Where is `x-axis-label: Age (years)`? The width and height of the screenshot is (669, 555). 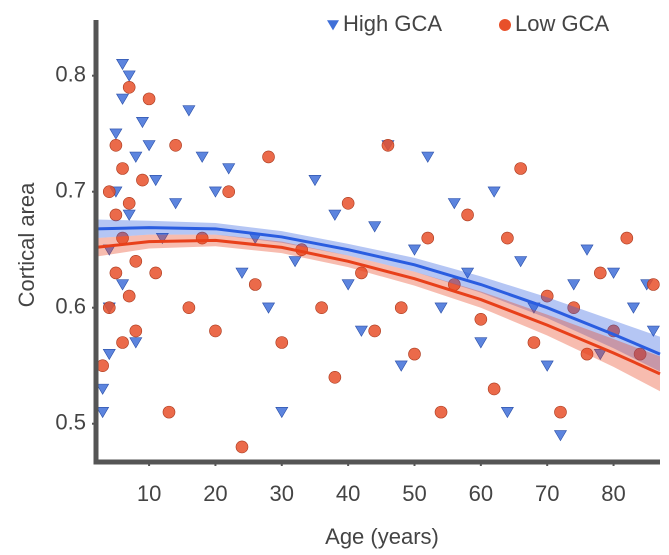 x-axis-label: Age (years) is located at coordinates (382, 536).